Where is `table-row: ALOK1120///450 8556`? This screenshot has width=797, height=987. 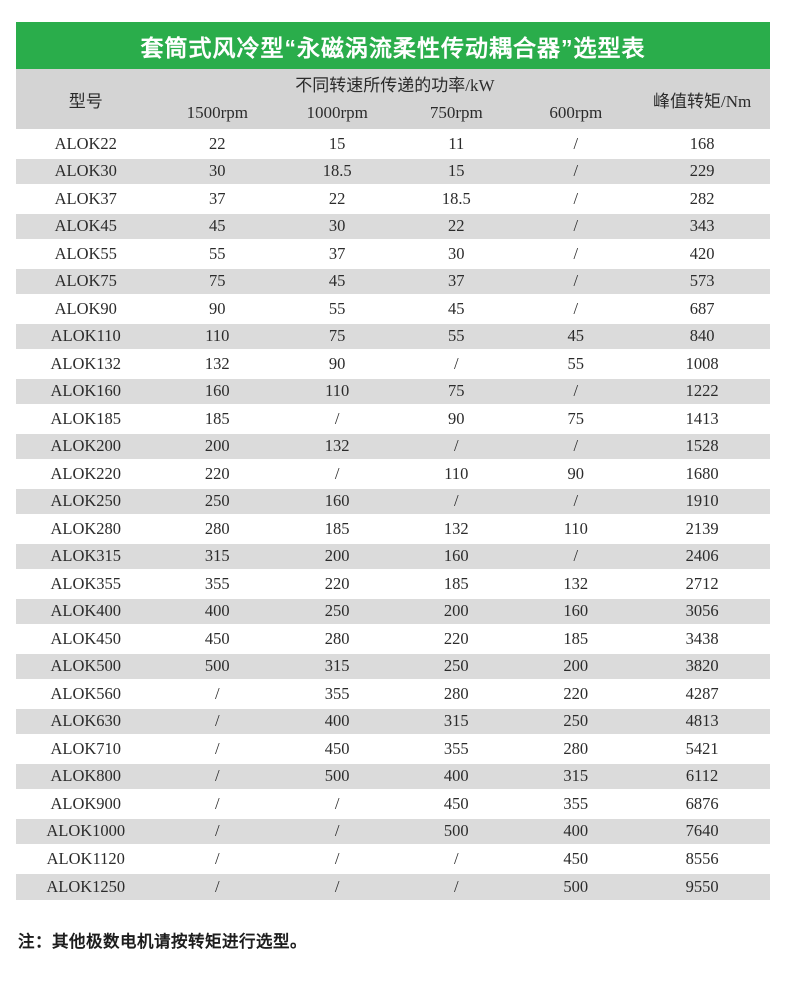
table-row: ALOK1120///450 8556 is located at coordinates (393, 858).